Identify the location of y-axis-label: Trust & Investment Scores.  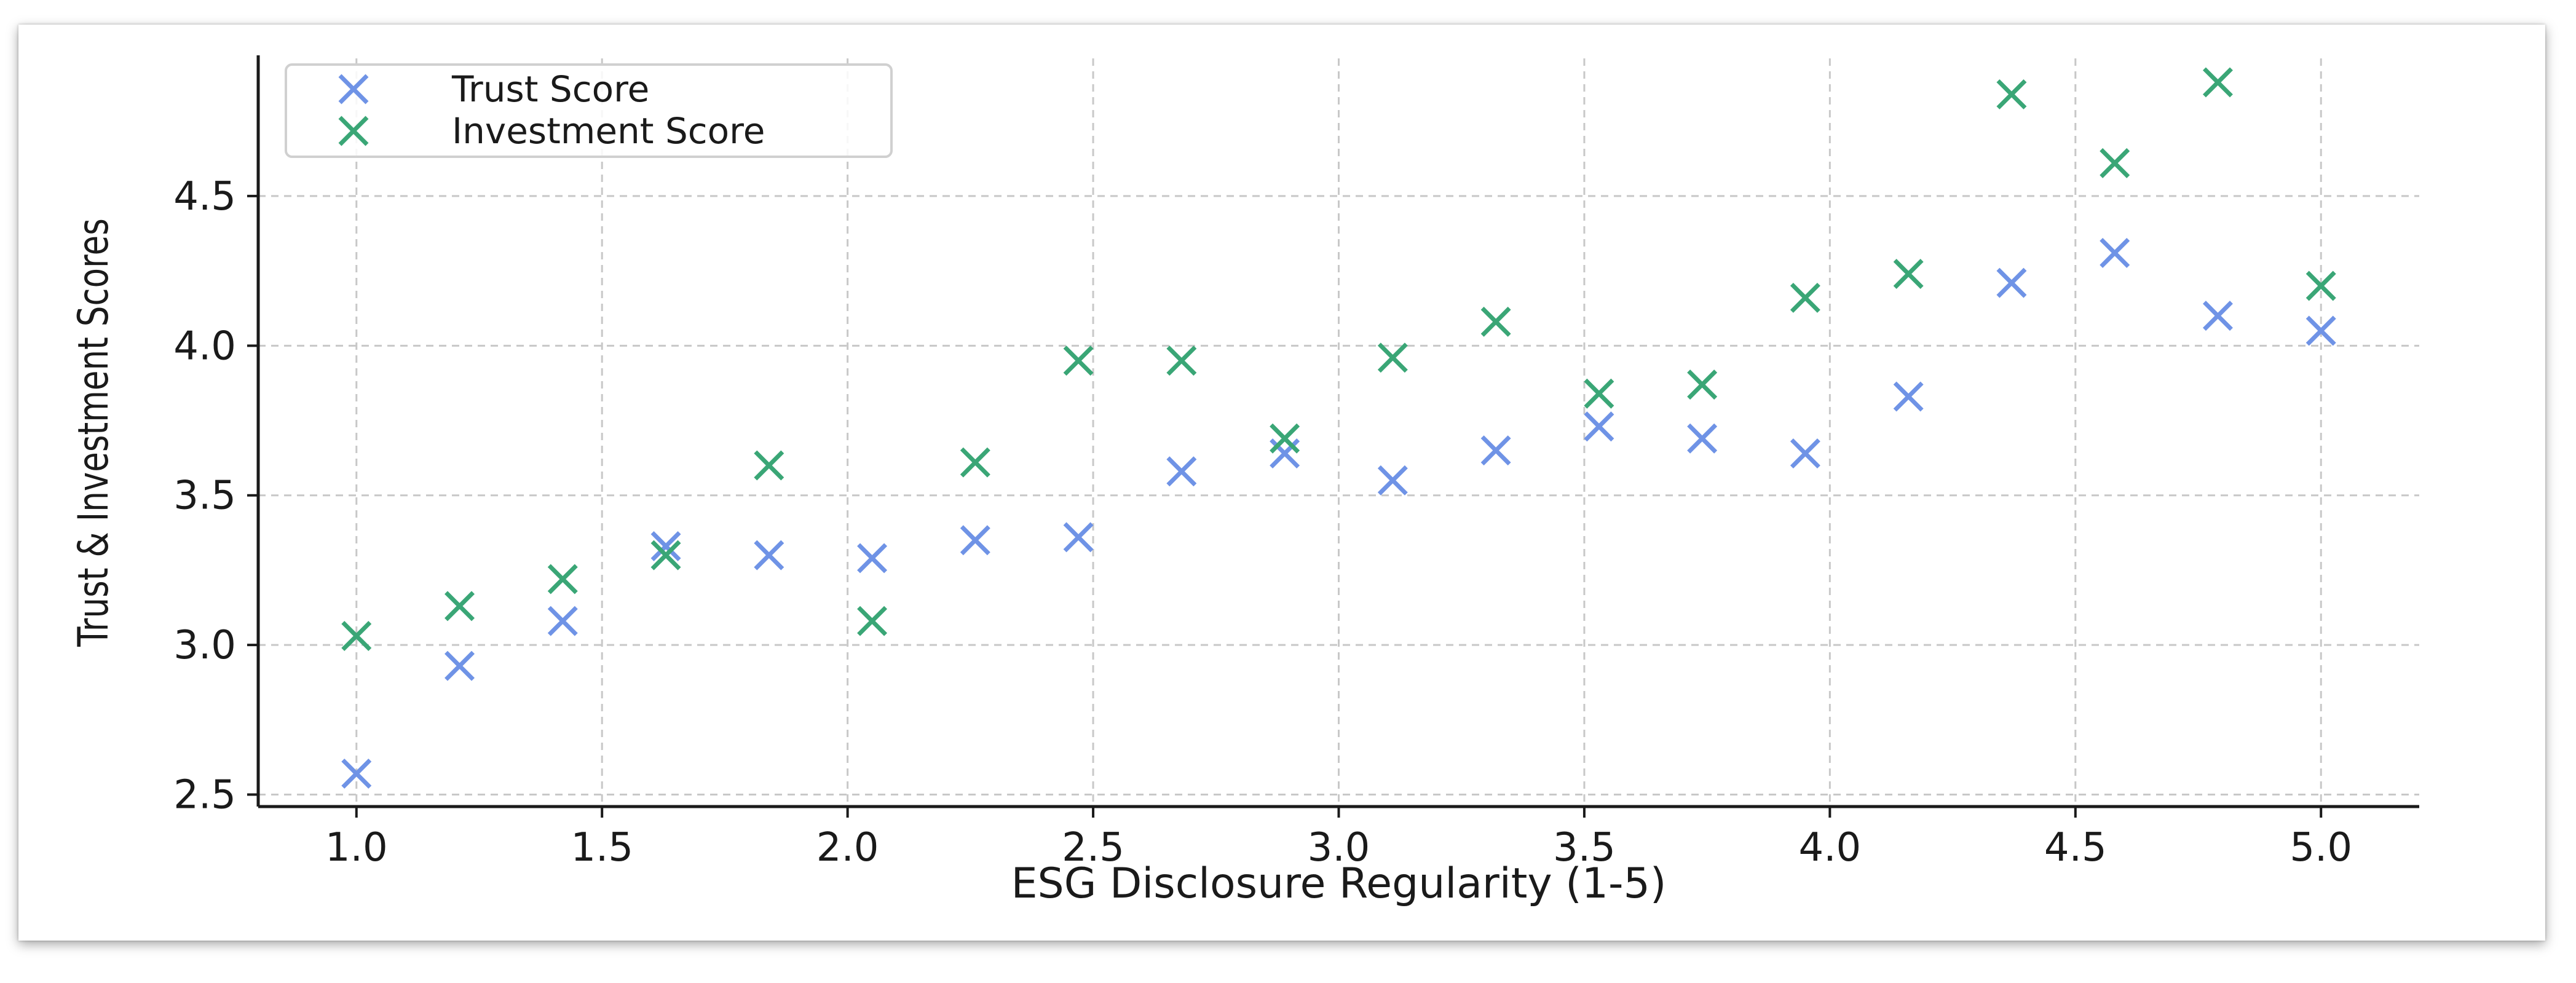
(94, 432).